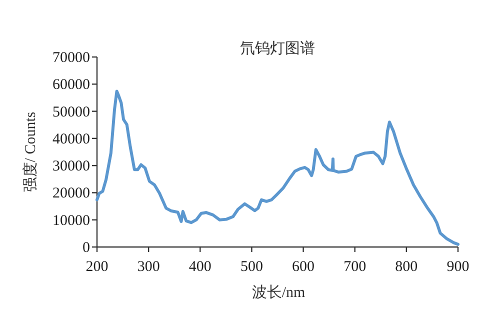 Image resolution: width=480 pixels, height=324 pixels. What do you see at coordinates (279, 292) in the screenshot?
I see `x-axis-title: 波长/nm` at bounding box center [279, 292].